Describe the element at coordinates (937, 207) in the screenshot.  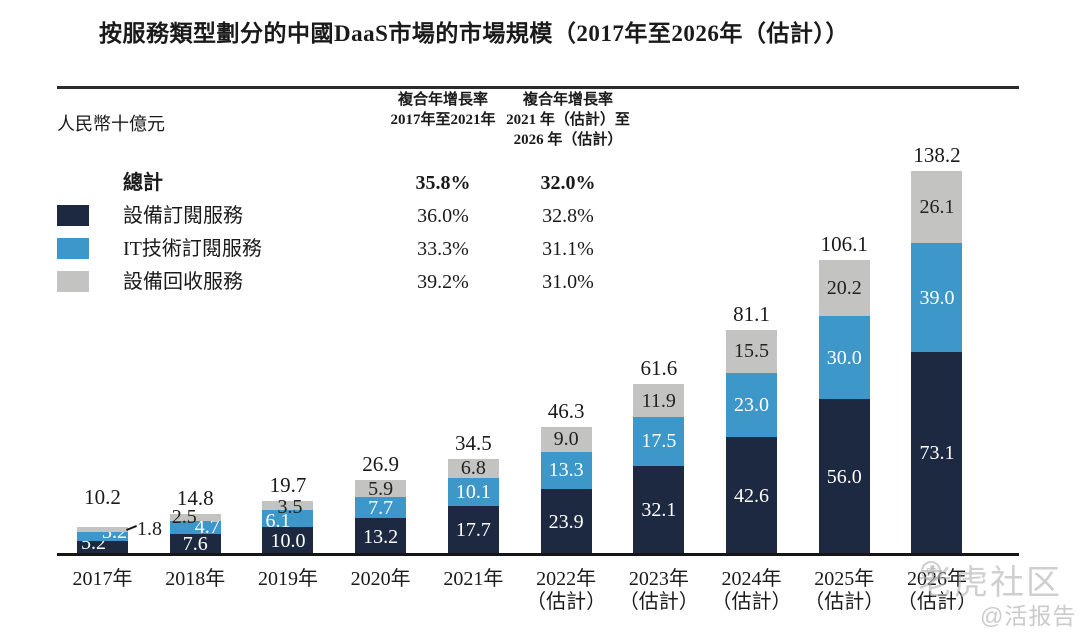
I see `segment-value-label: 26.1` at that location.